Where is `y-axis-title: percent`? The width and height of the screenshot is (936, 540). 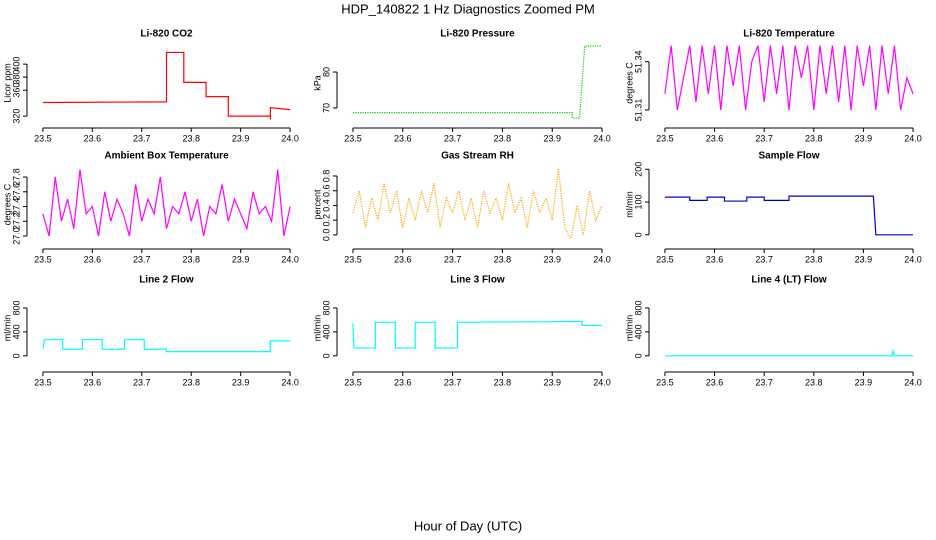
y-axis-title: percent is located at coordinates (317, 204).